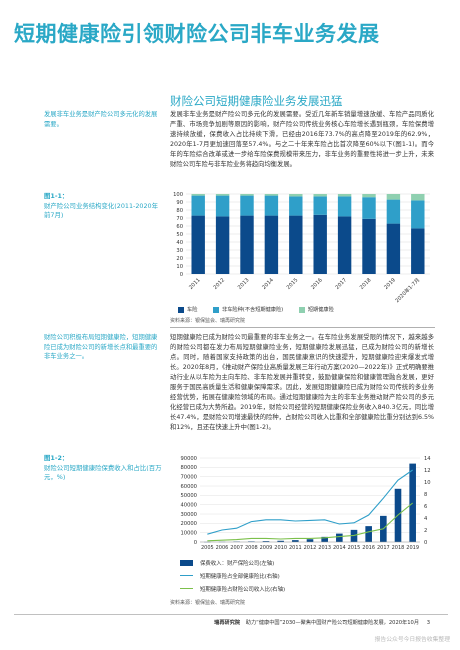 The width and height of the screenshot is (460, 650). I want to click on figure-1-label: 图1-1： 财产险公司业务结构变化(2011-2020年前7月), so click(103, 206).